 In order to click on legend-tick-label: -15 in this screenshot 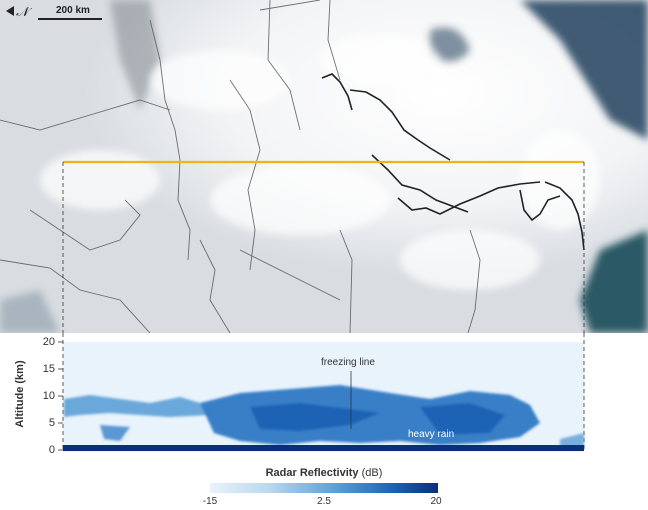, I will do `click(210, 501)`.